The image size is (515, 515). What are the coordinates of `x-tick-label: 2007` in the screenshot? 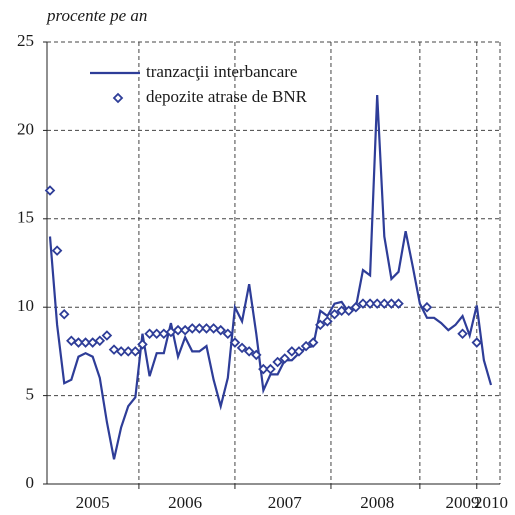 It's located at (285, 502).